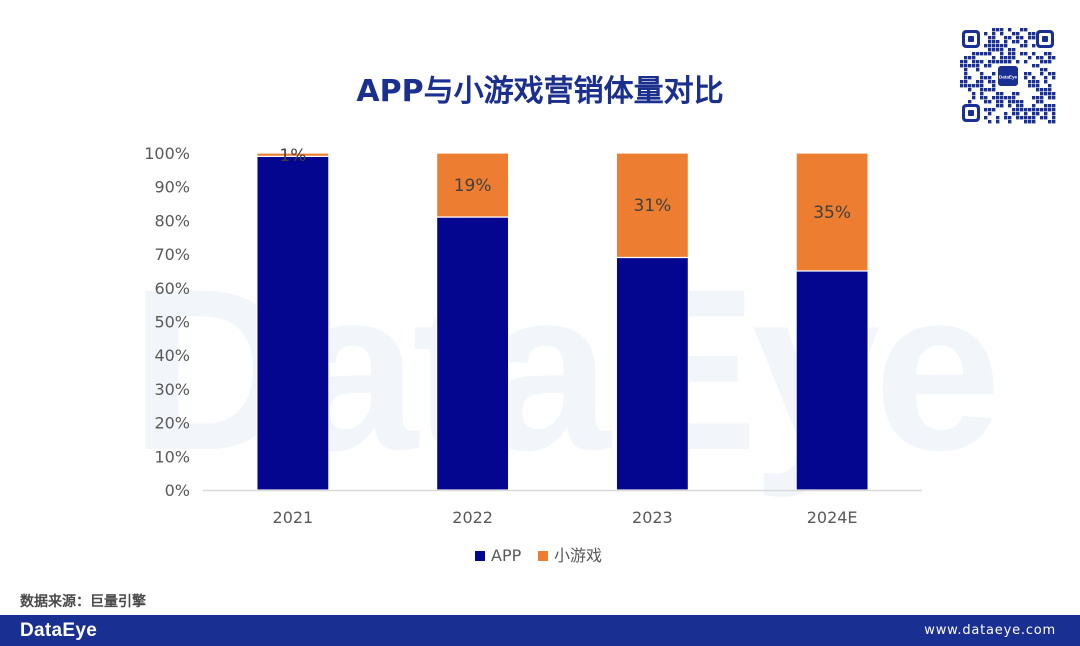 This screenshot has width=1080, height=646. What do you see at coordinates (832, 517) in the screenshot?
I see `x-tick-label: 2024E` at bounding box center [832, 517].